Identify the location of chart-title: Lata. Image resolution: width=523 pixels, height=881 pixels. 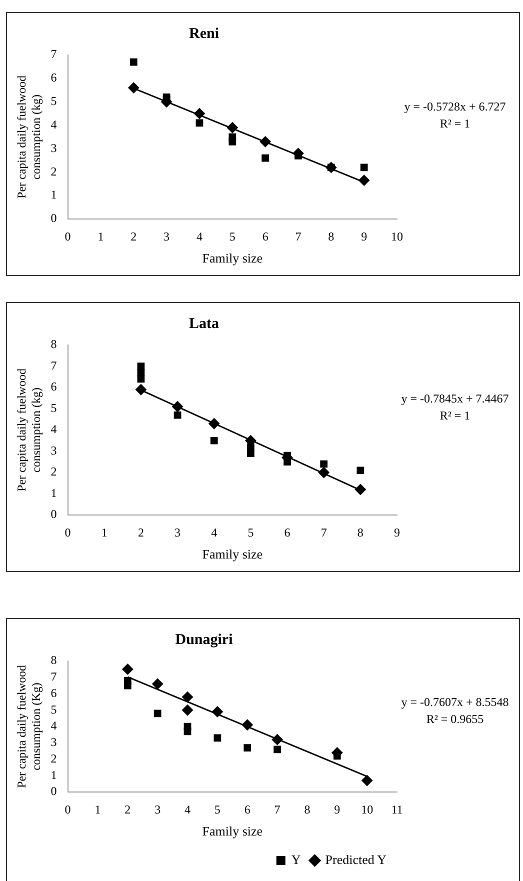
(204, 324).